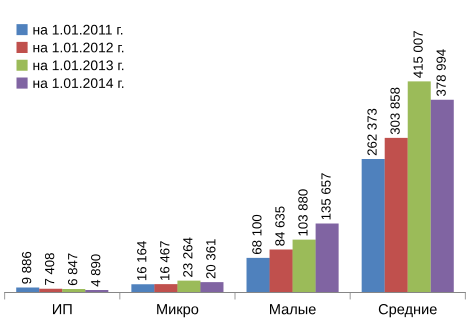 This screenshot has height=325, width=470. Describe the element at coordinates (326, 196) in the screenshot. I see `data-label: 135 657` at that location.